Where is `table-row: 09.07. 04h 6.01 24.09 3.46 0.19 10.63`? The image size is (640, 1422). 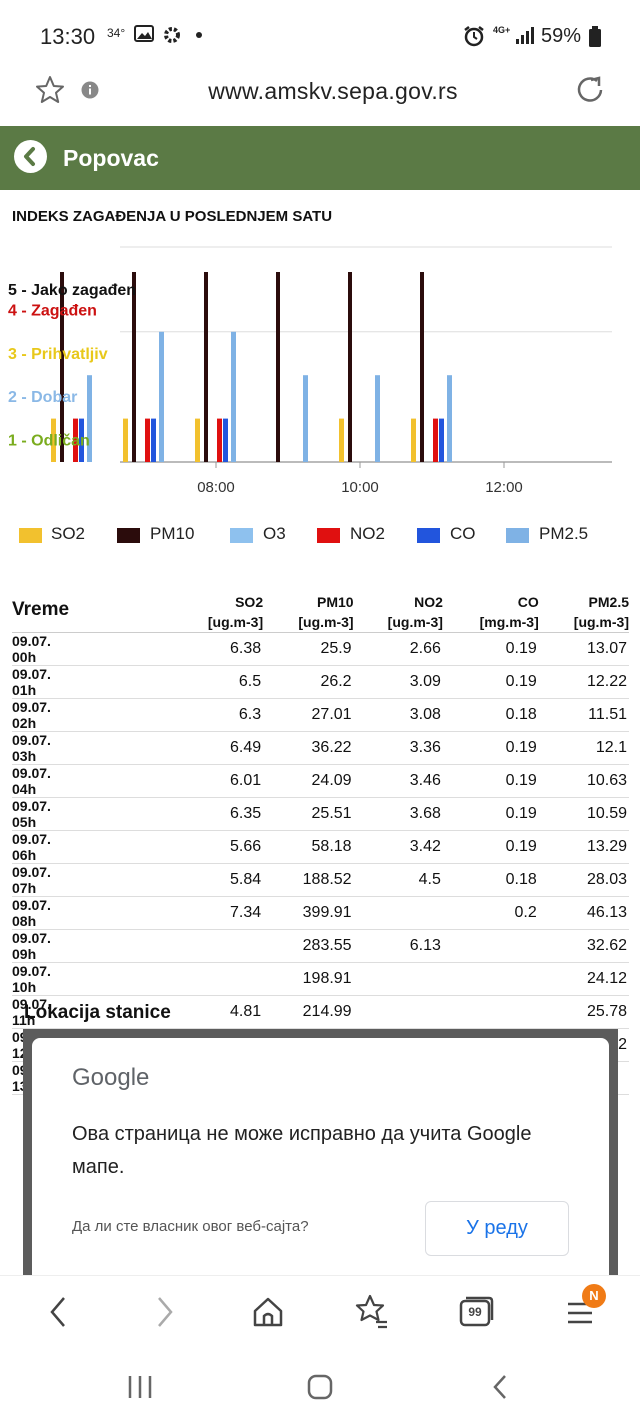
table-row: 09.07. 04h 6.01 24.09 3.46 0.19 10.63 is located at coordinates (320, 781).